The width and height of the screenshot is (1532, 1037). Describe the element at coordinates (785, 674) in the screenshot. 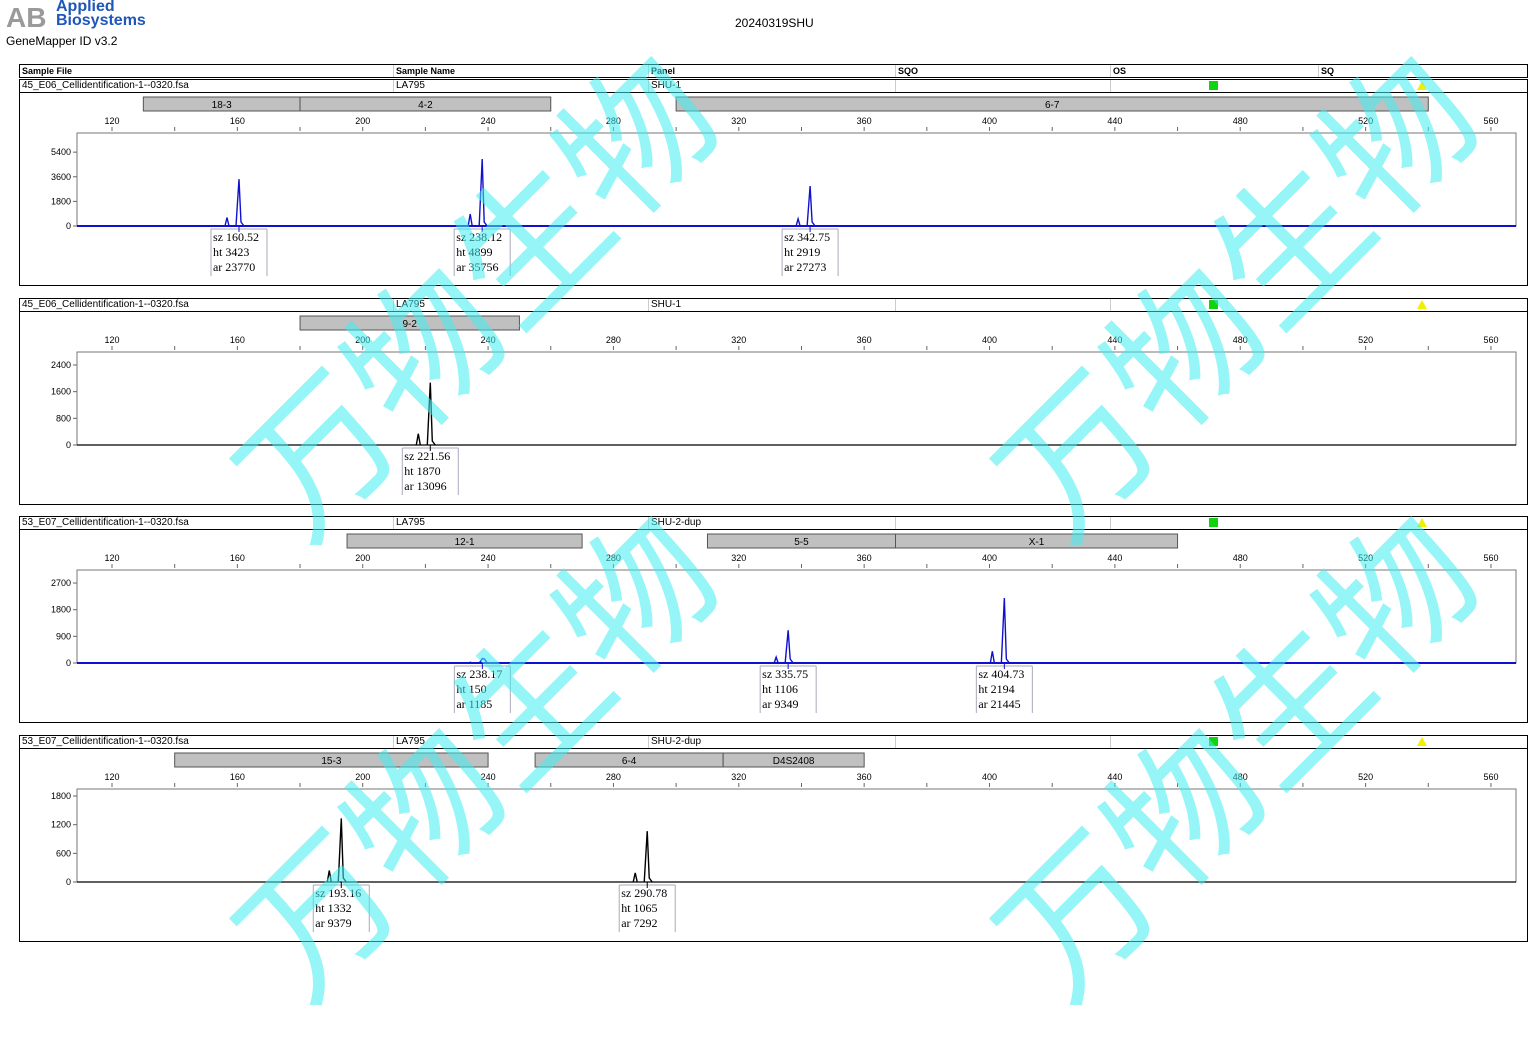

I see `peak-sz-label: sz 335.75` at that location.